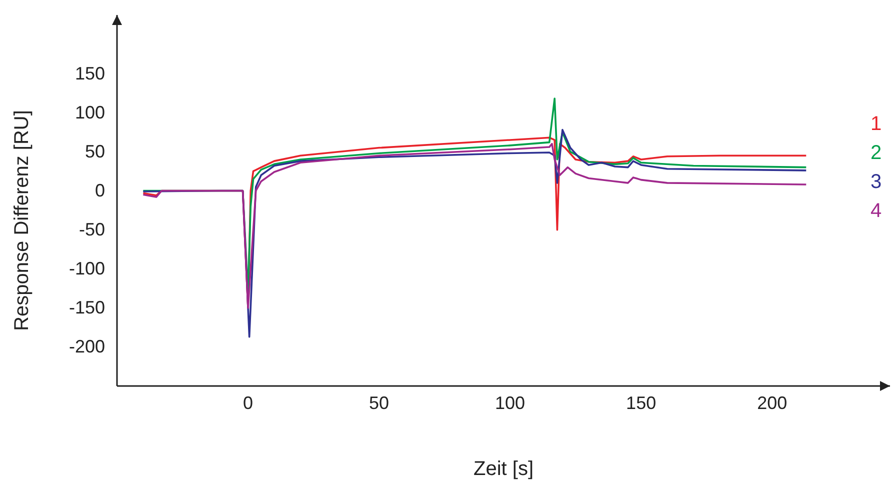 The height and width of the screenshot is (485, 893). Describe the element at coordinates (876, 124) in the screenshot. I see `text: 1` at that location.